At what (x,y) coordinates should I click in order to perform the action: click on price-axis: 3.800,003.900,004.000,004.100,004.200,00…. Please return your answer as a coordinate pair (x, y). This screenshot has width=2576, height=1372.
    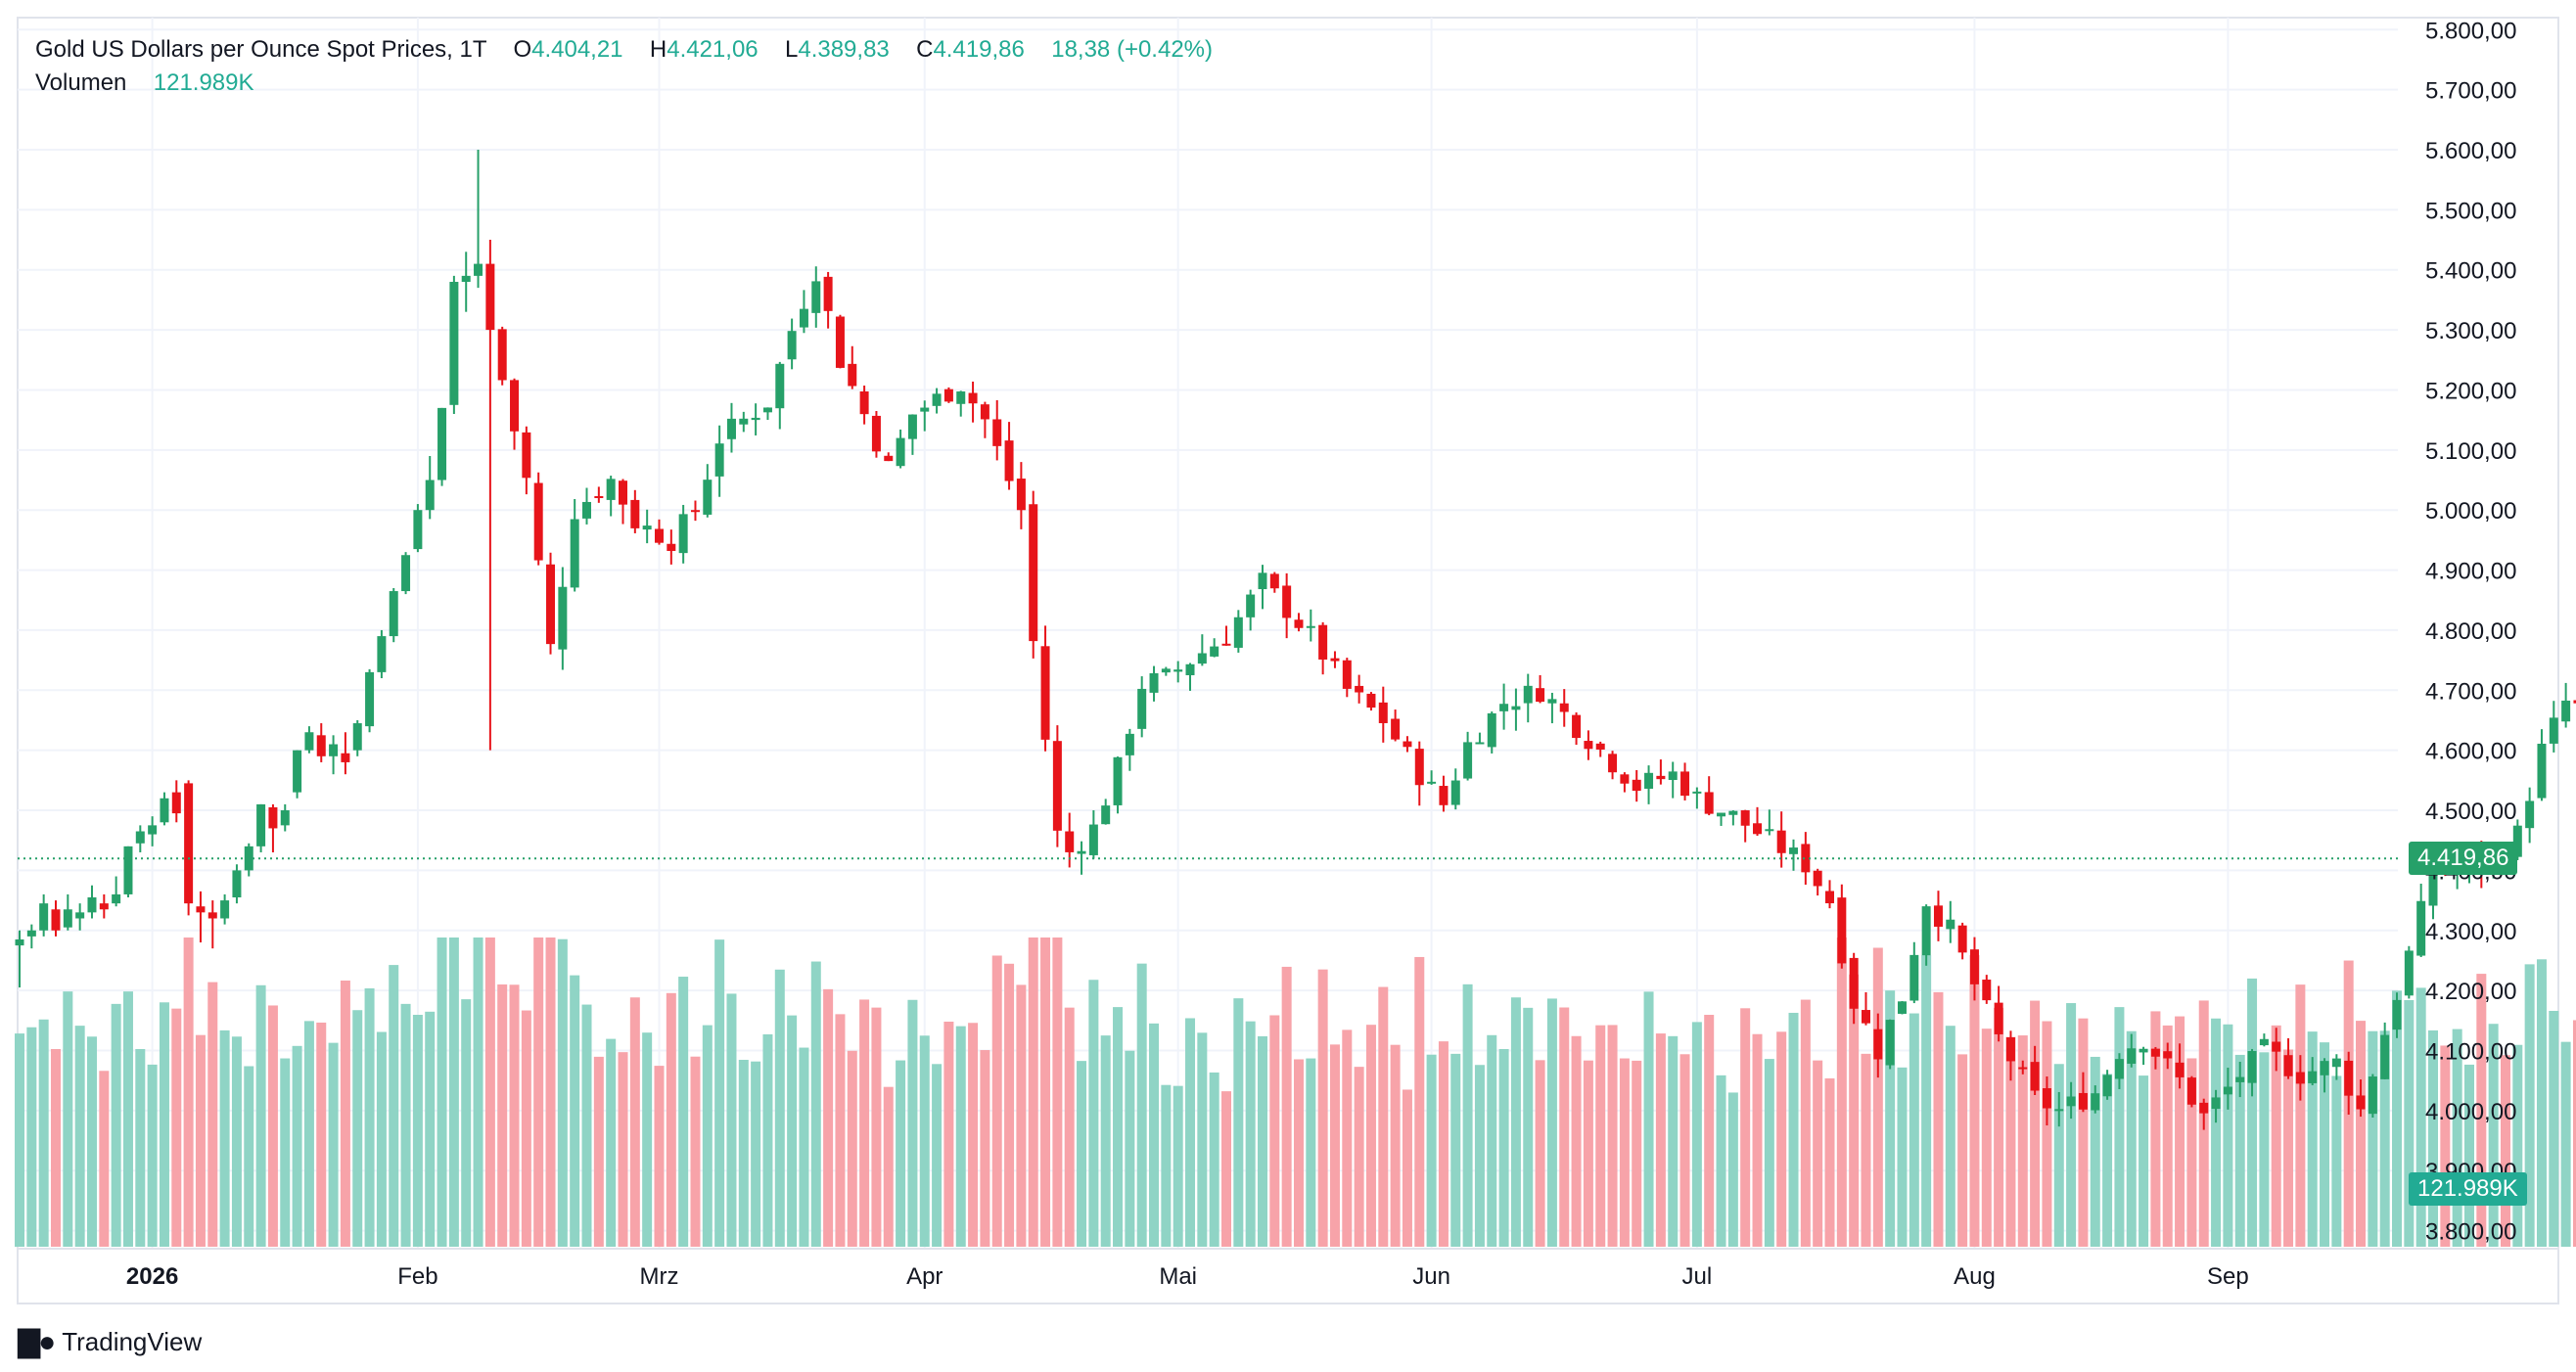
    Looking at the image, I should click on (2470, 632).